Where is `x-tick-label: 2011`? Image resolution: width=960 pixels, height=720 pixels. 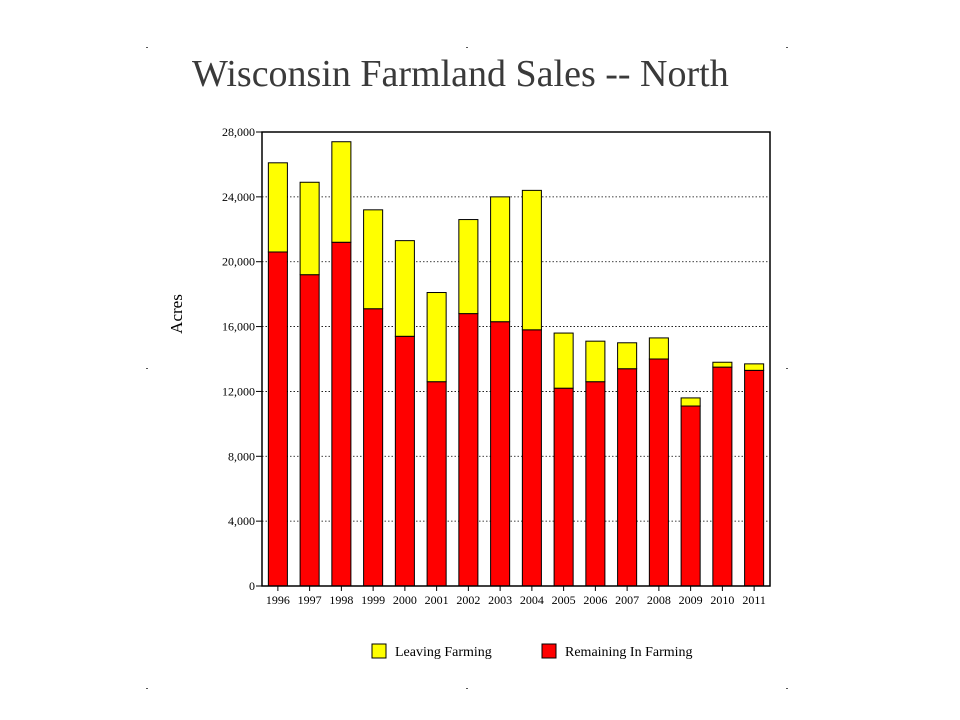 x-tick-label: 2011 is located at coordinates (754, 600).